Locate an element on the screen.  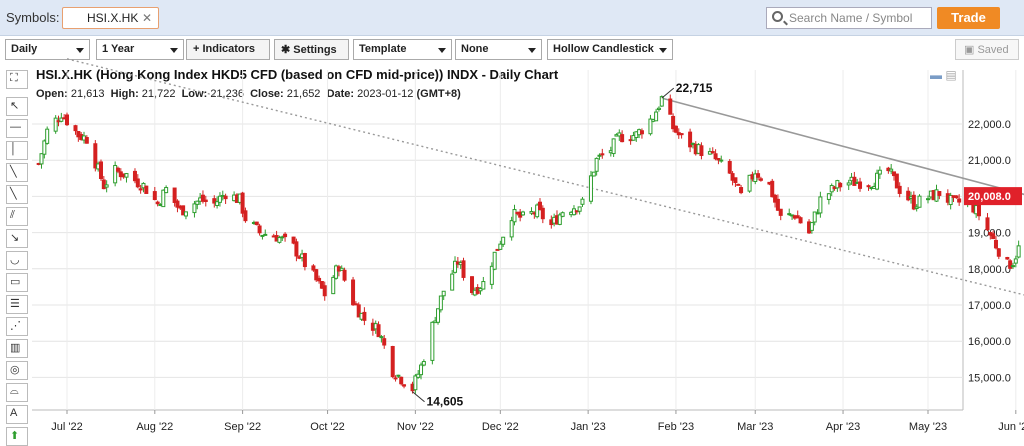
y-tick-label: 18,000.0 is located at coordinates (989, 270).